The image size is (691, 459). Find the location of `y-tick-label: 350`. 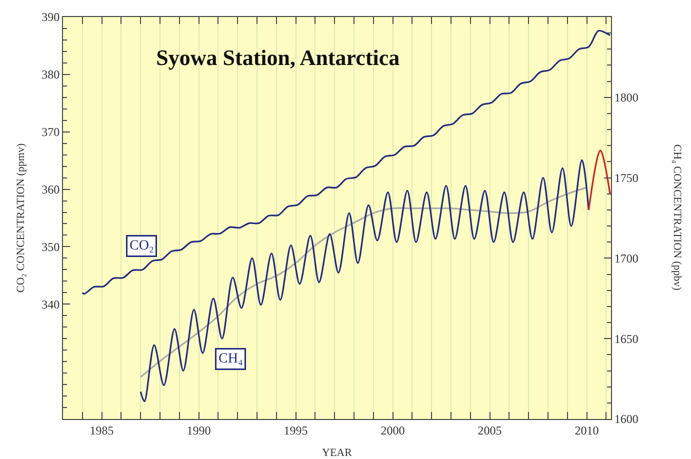

y-tick-label: 350 is located at coordinates (51, 247).